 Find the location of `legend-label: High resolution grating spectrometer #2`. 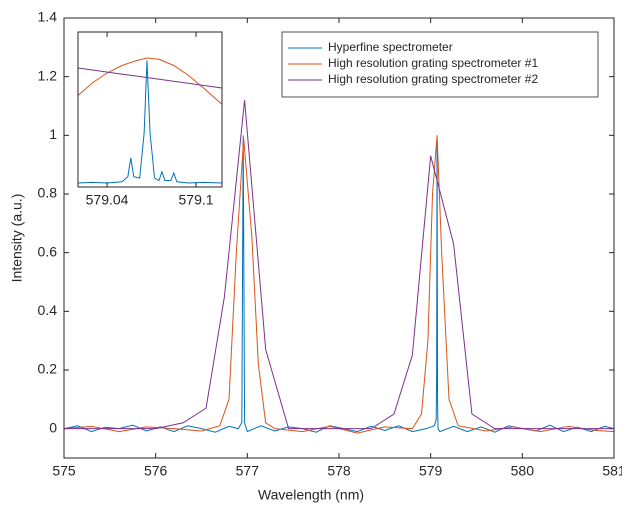

legend-label: High resolution grating spectrometer #2 is located at coordinates (433, 79).